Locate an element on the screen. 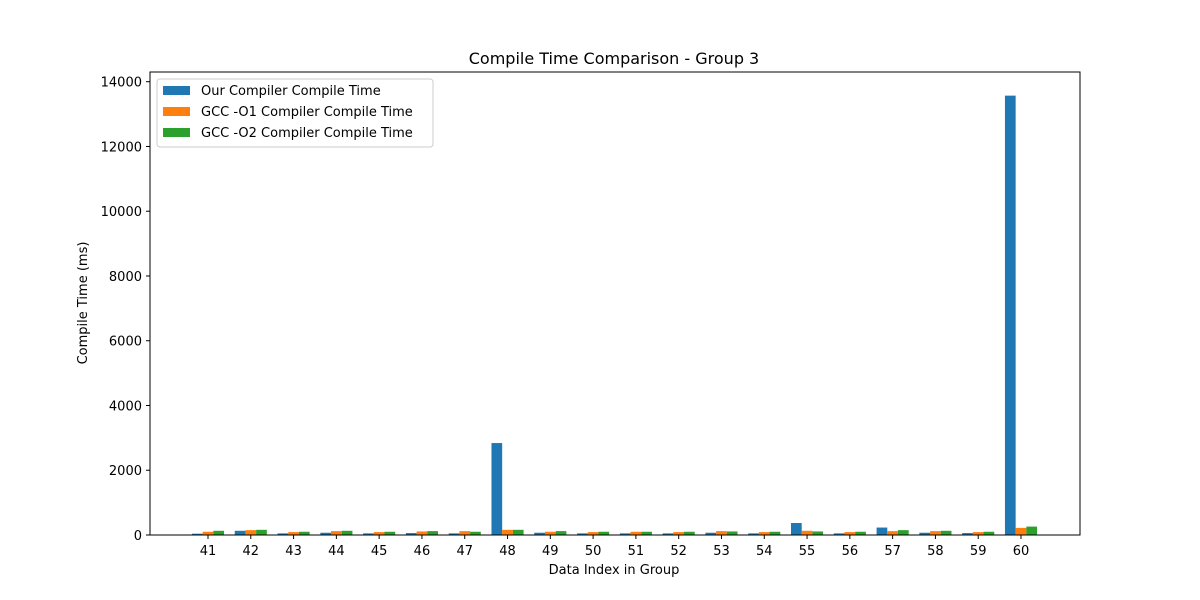 The image size is (1200, 600). x-tick-label-46: 46 is located at coordinates (422, 551).